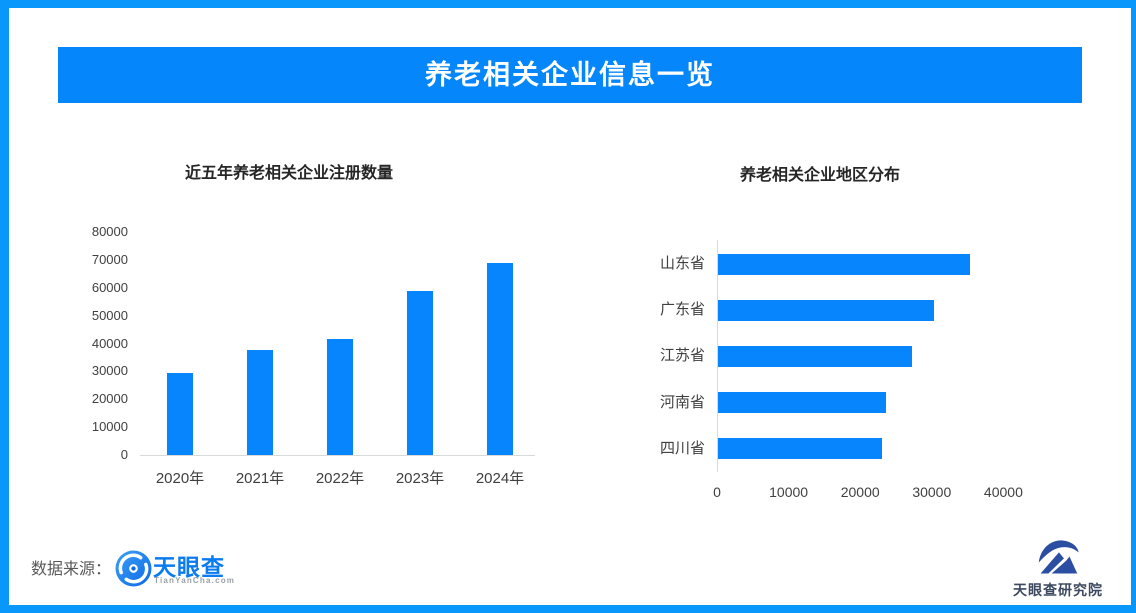 The height and width of the screenshot is (613, 1136). Describe the element at coordinates (1058, 559) in the screenshot. I see `institute-mountain-icon` at that location.